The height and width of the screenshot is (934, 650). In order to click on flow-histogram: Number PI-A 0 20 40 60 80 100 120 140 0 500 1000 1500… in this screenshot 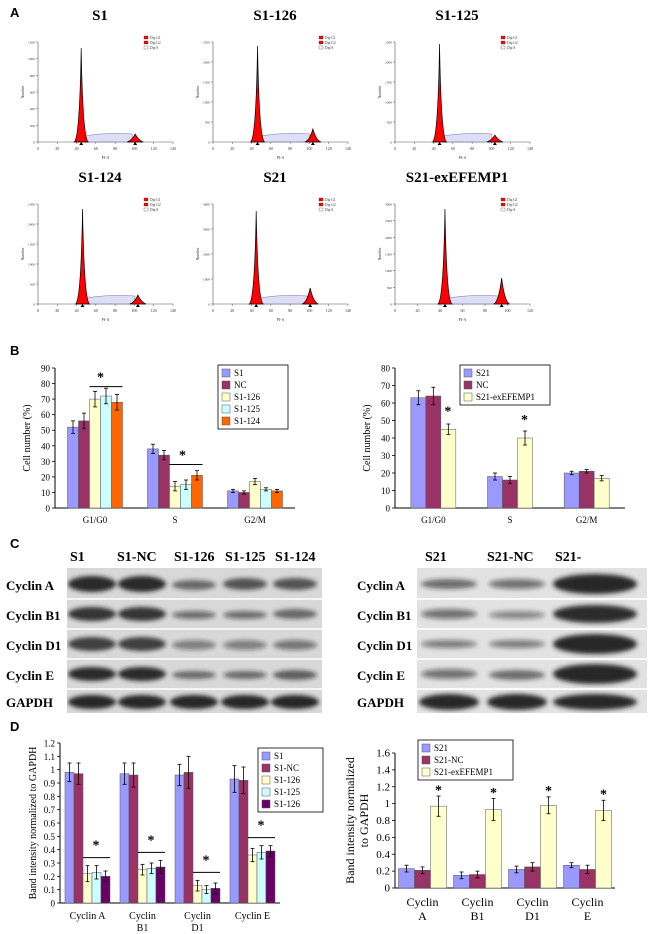, I will do `click(98, 259)`.